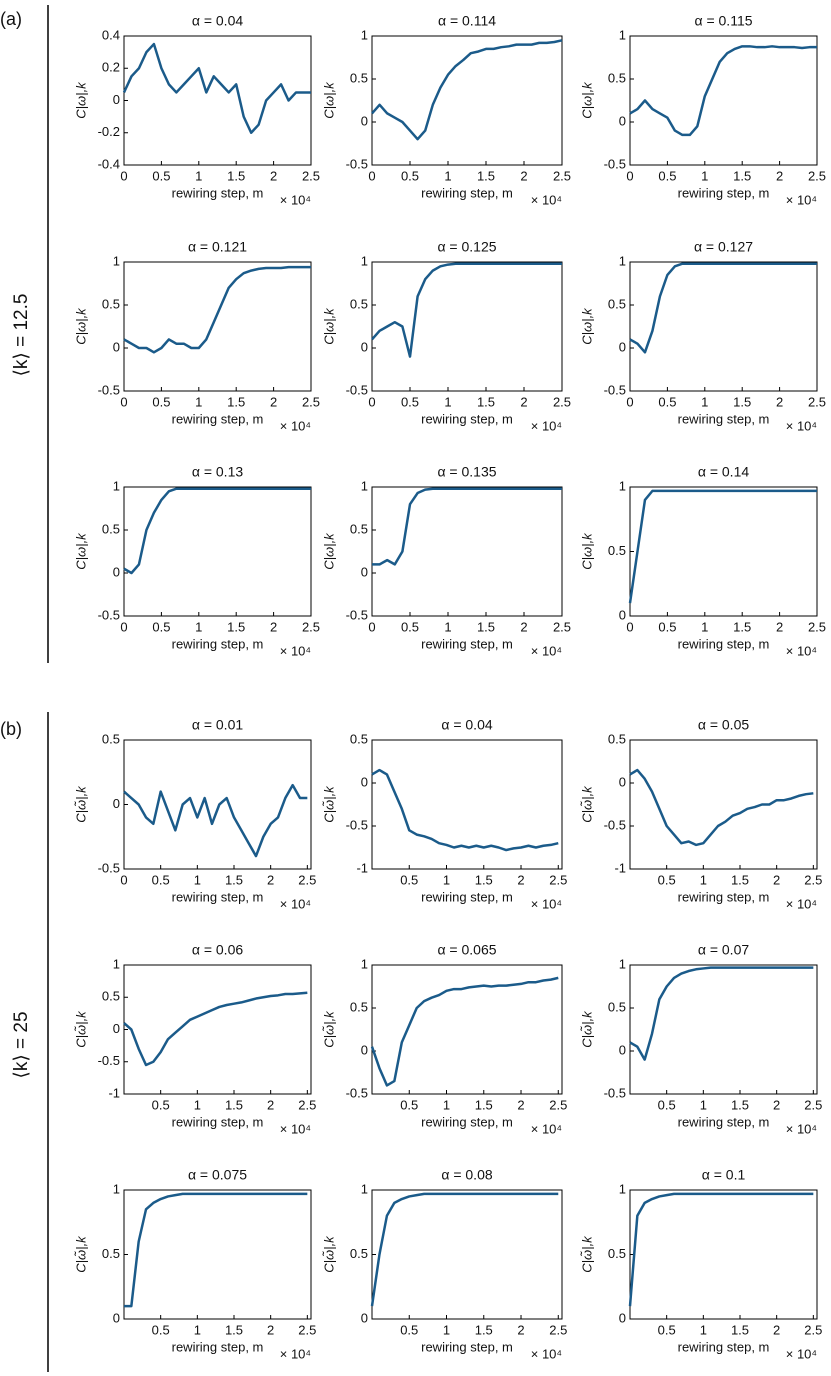  What do you see at coordinates (724, 725) in the screenshot?
I see `chart-title: α = 0.05` at bounding box center [724, 725].